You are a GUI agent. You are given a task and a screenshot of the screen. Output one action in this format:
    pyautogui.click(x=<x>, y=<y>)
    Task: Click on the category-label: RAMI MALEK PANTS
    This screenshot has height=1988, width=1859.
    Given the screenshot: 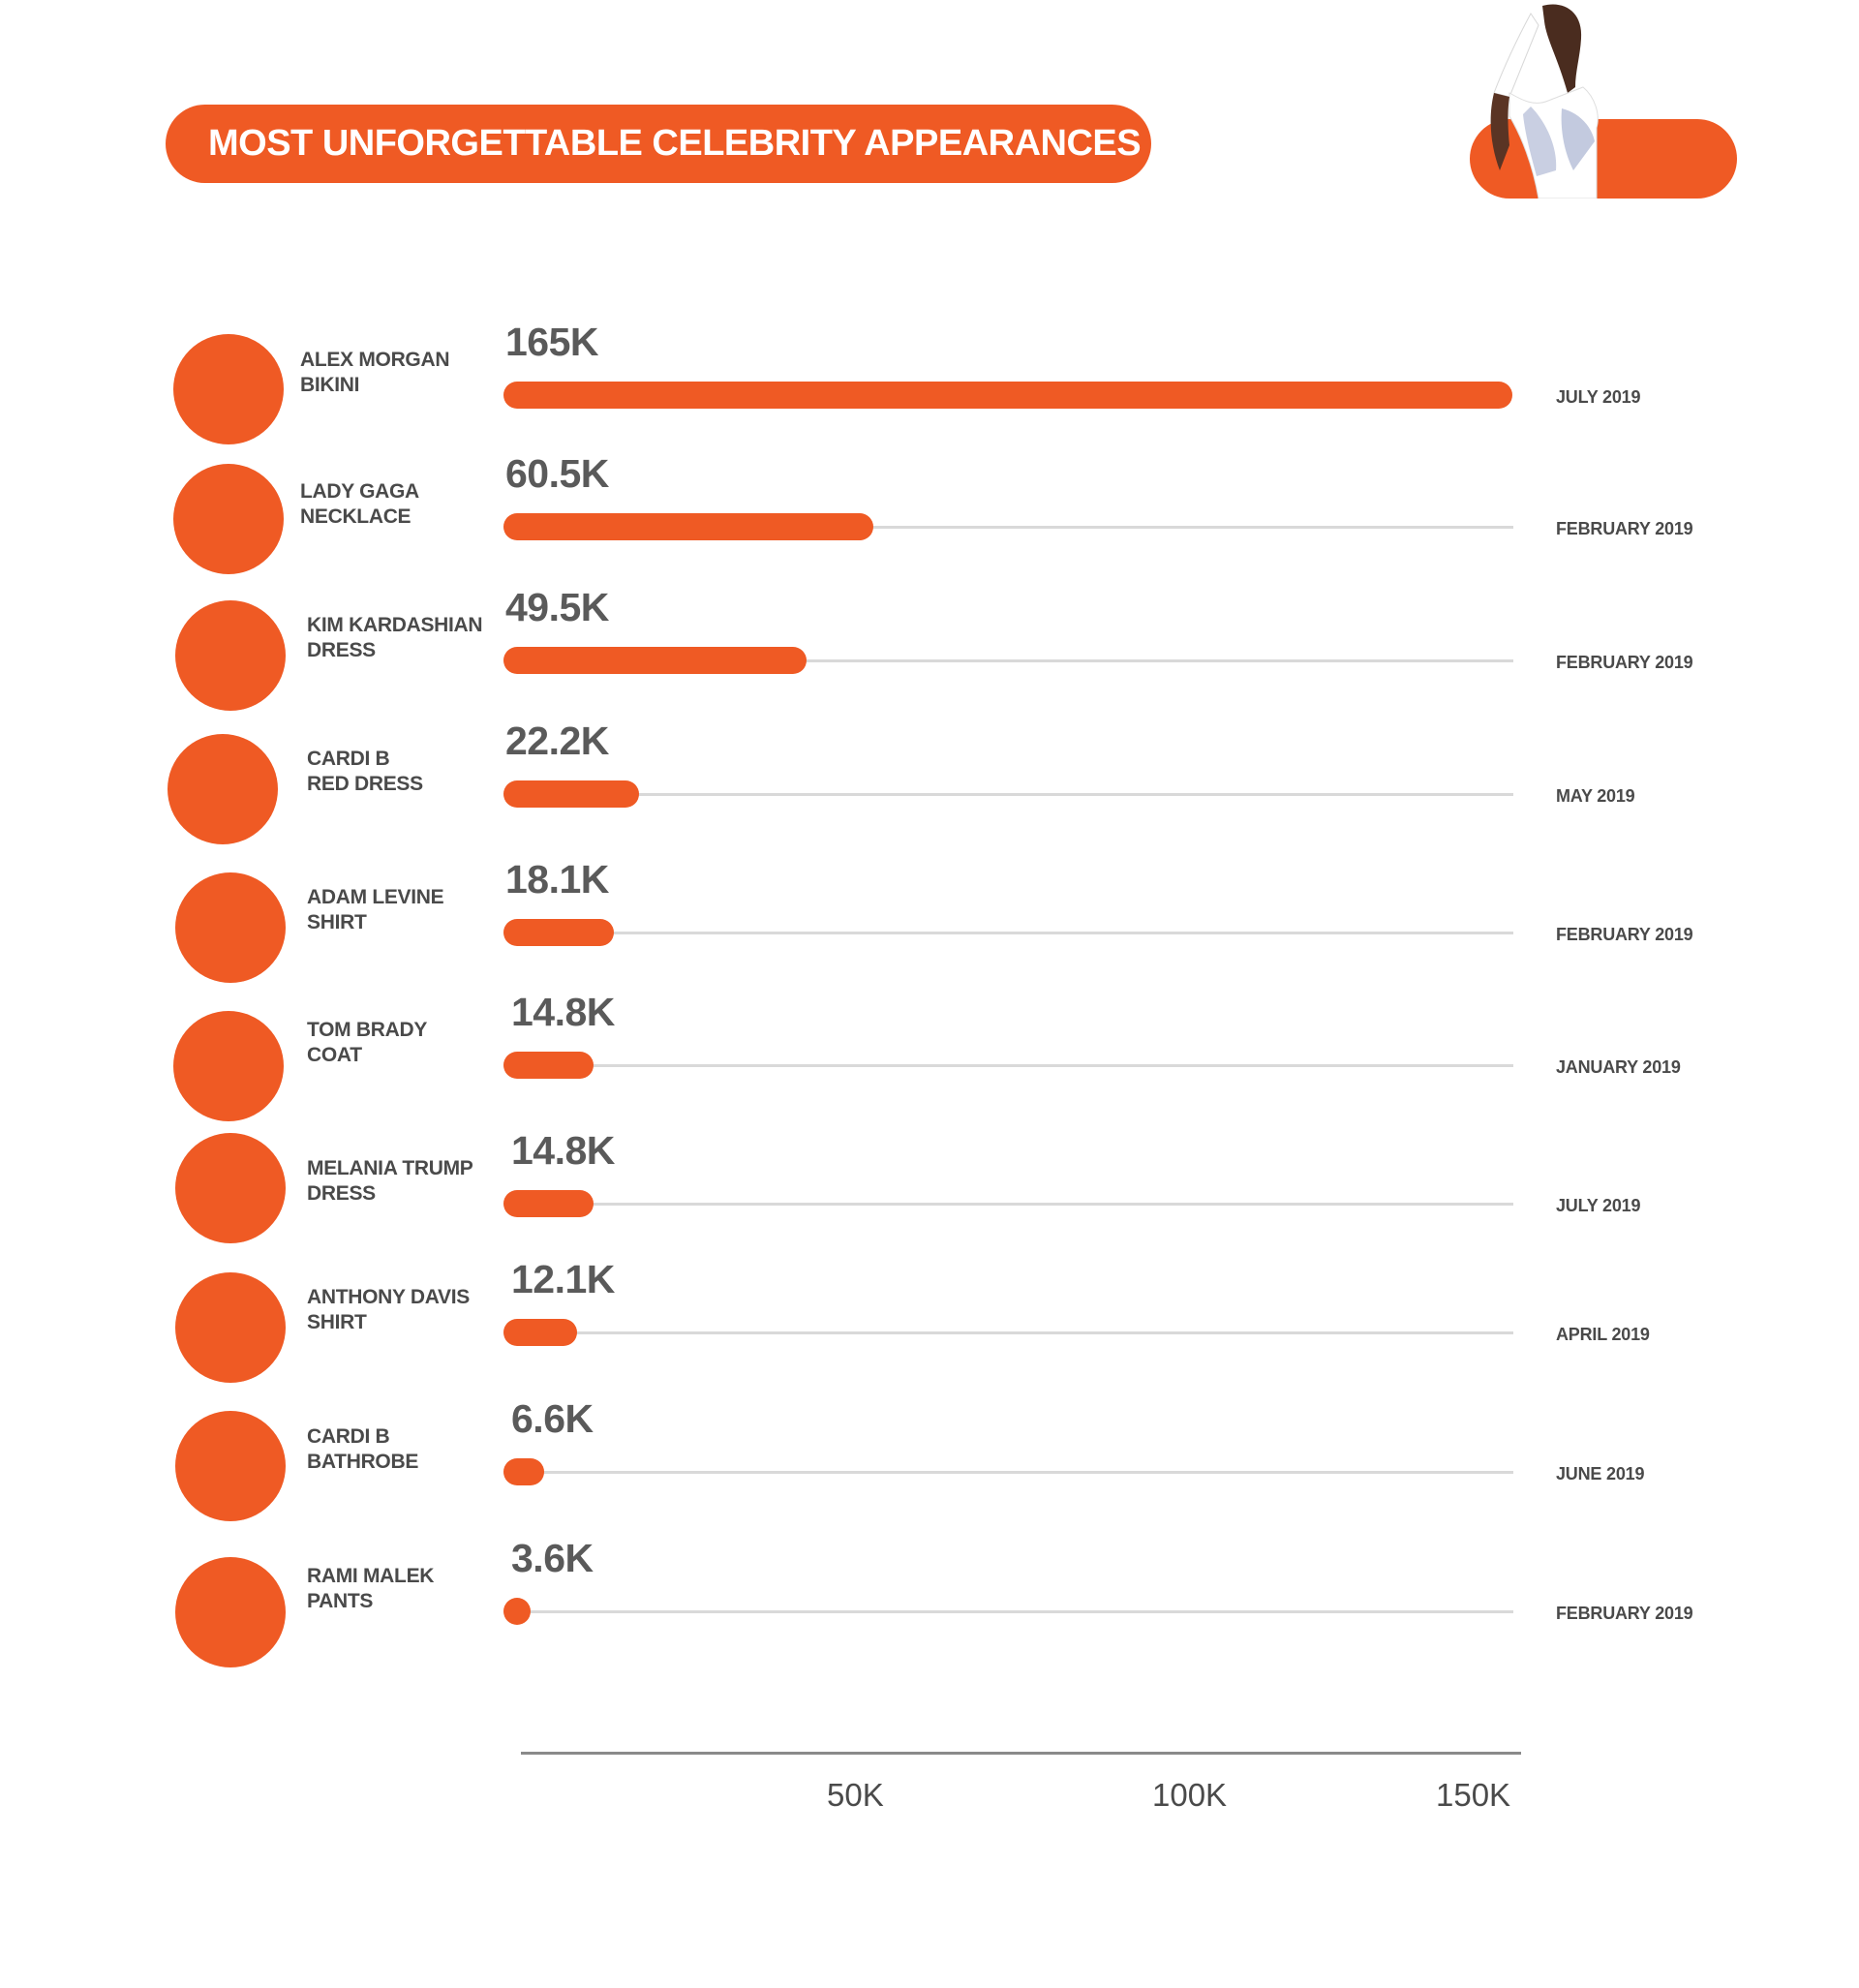 What is the action you would take?
    pyautogui.click(x=371, y=1588)
    